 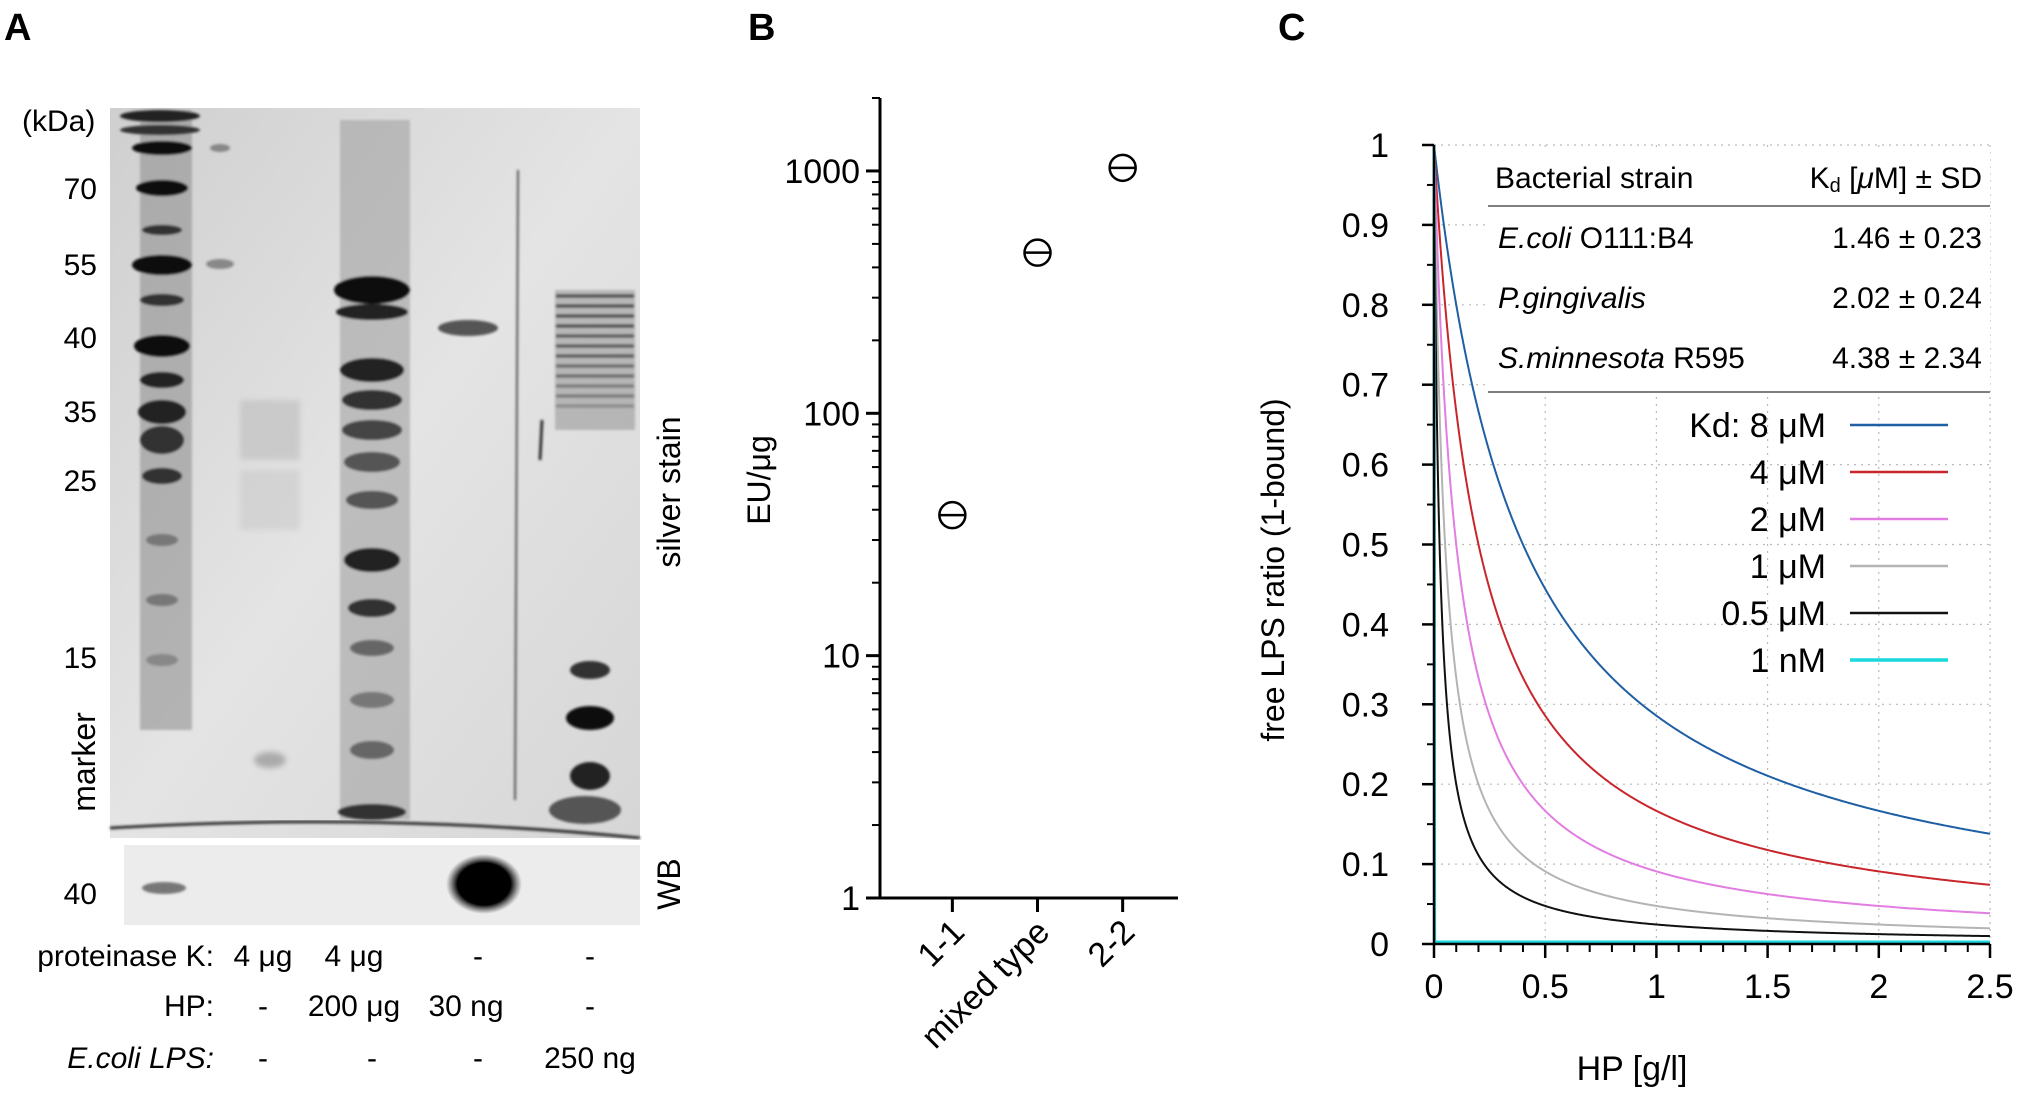 I want to click on marker-size-label: 15, so click(x=80, y=658).